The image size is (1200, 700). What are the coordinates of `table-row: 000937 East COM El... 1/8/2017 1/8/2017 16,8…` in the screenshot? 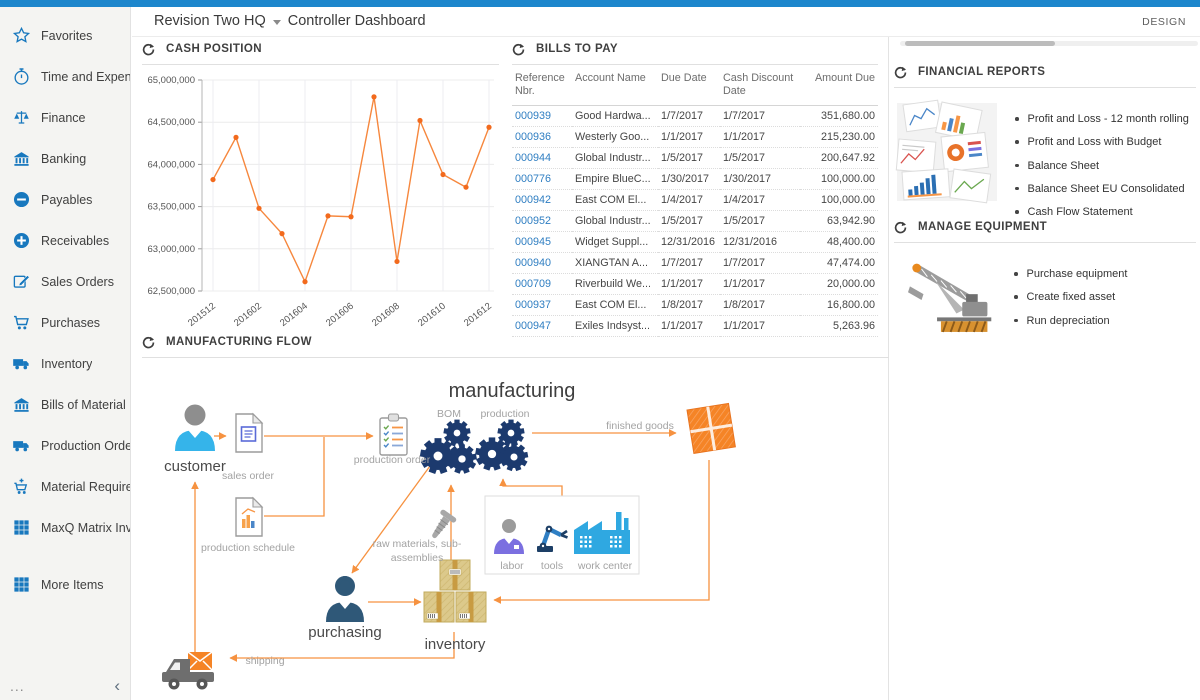 It's located at (695, 305).